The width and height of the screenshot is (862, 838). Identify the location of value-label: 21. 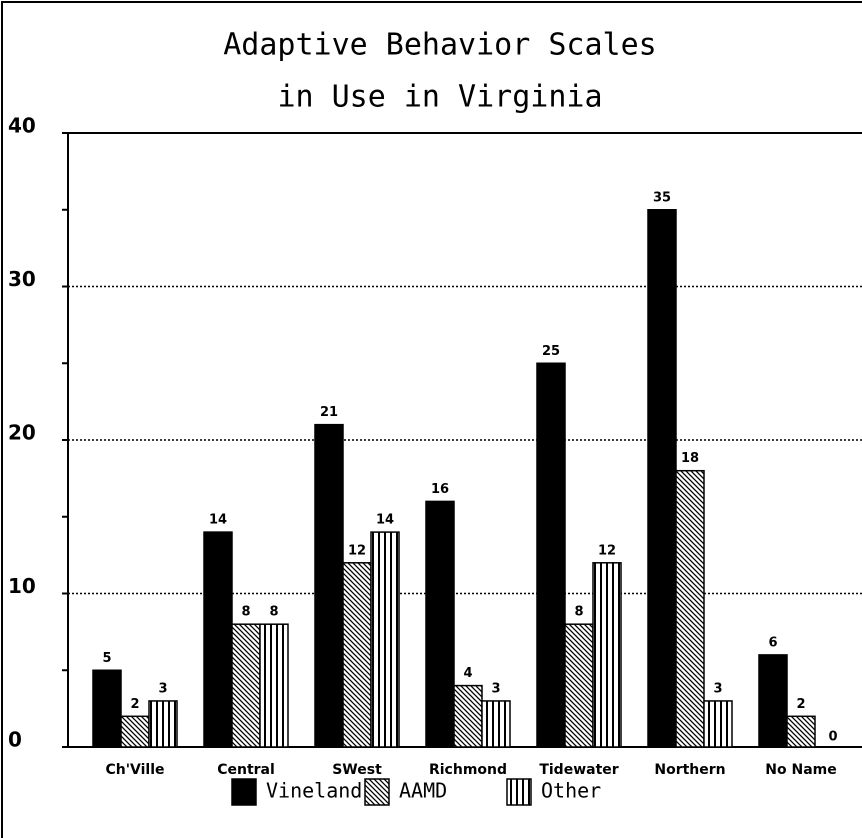
(329, 412).